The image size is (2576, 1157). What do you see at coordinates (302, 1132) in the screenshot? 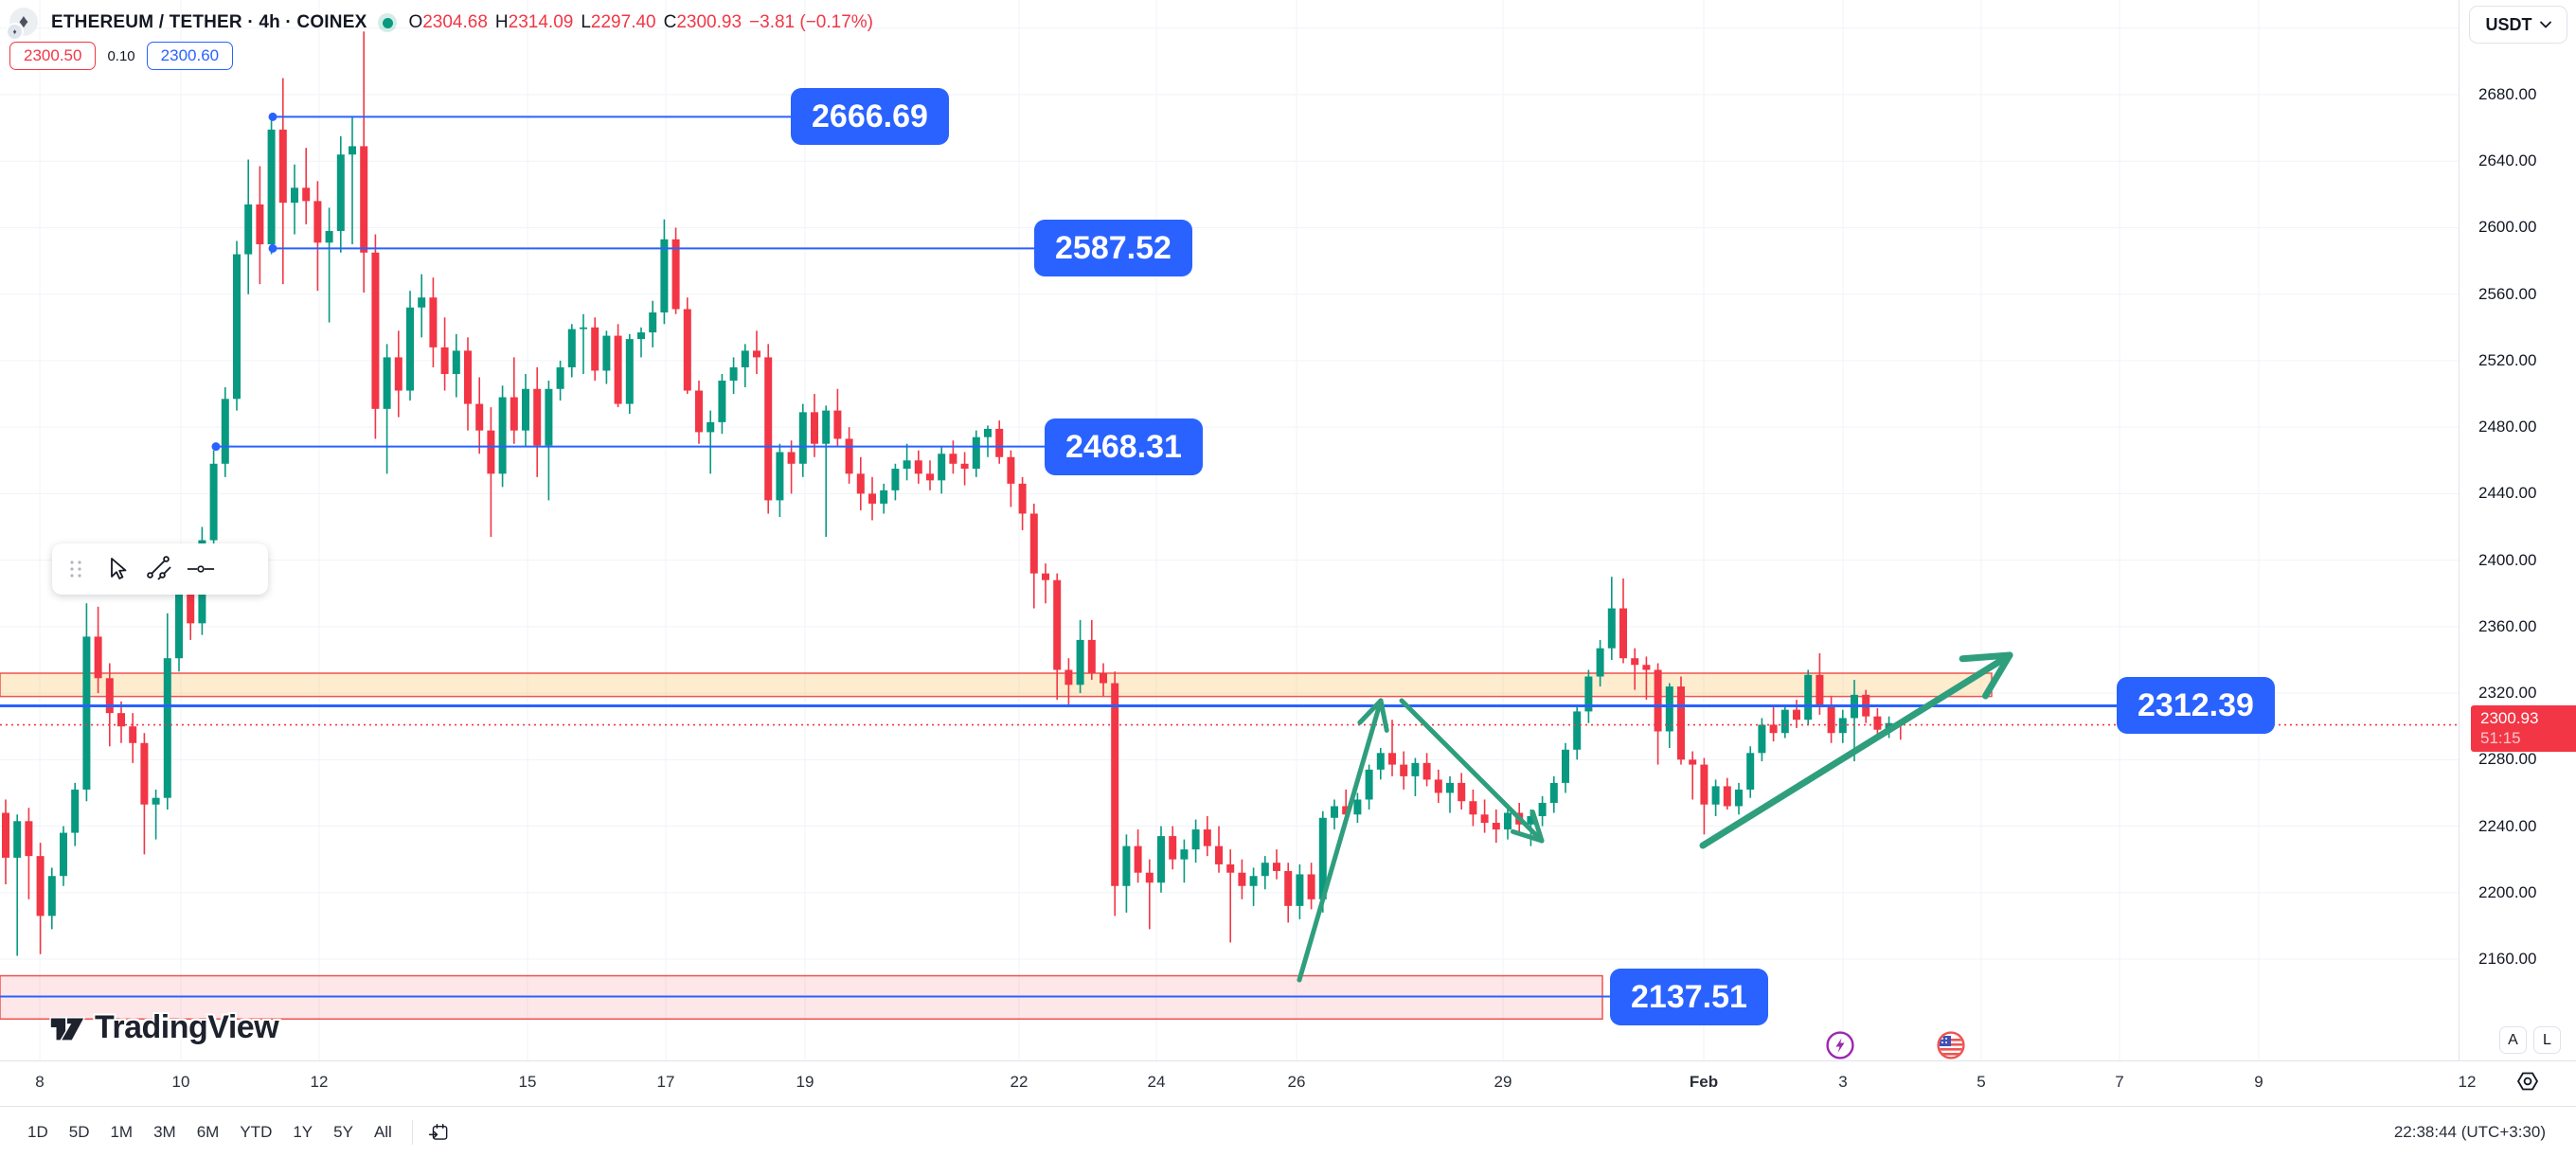
I see `range-button-1y: 1Y` at bounding box center [302, 1132].